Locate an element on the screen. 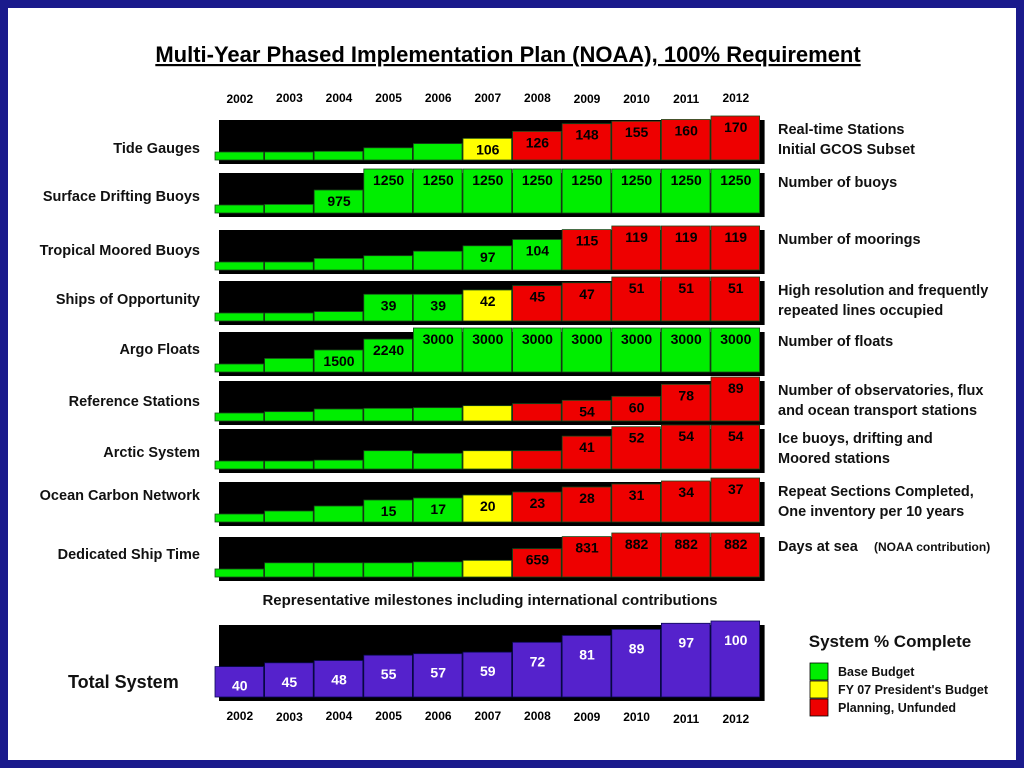  bar-value-label: 4 is located at coordinates (290, 502).